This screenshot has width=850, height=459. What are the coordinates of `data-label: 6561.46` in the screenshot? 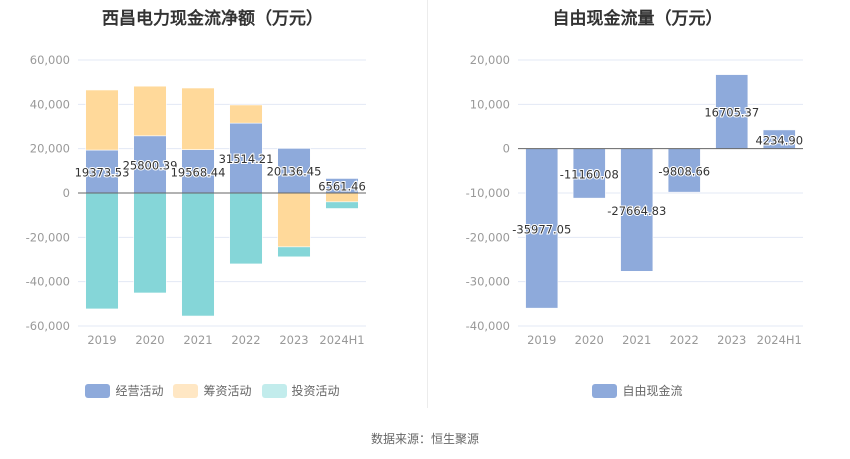 It's located at (342, 187).